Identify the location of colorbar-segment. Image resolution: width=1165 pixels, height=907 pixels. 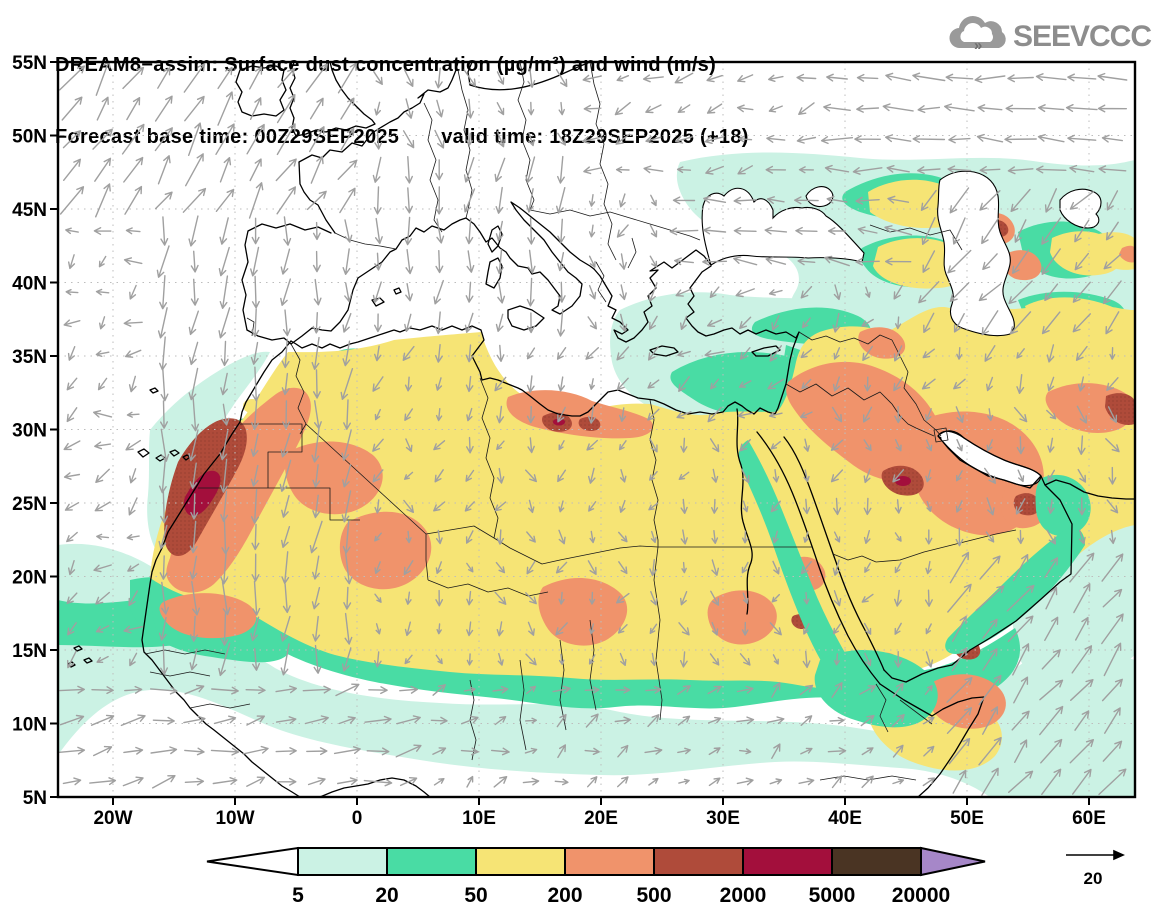
(787, 861).